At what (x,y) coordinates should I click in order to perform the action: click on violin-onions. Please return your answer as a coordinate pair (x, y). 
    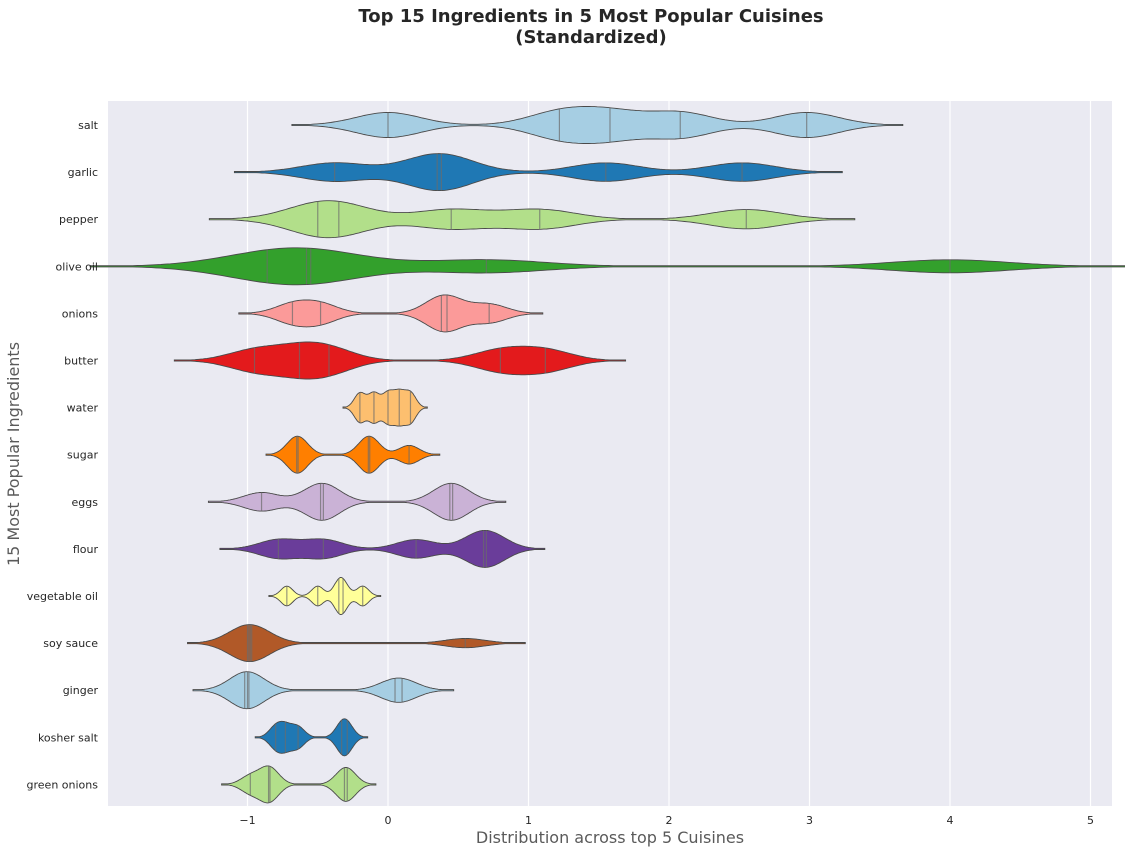
    Looking at the image, I should click on (391, 313).